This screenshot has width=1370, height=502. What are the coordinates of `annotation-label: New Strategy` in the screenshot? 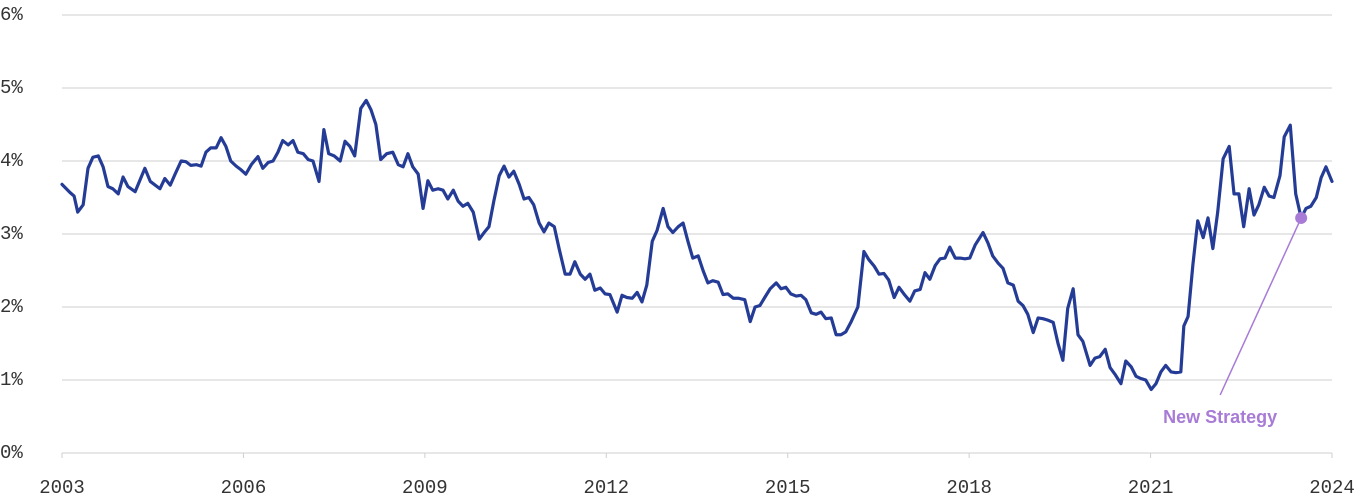 It's located at (1220, 417).